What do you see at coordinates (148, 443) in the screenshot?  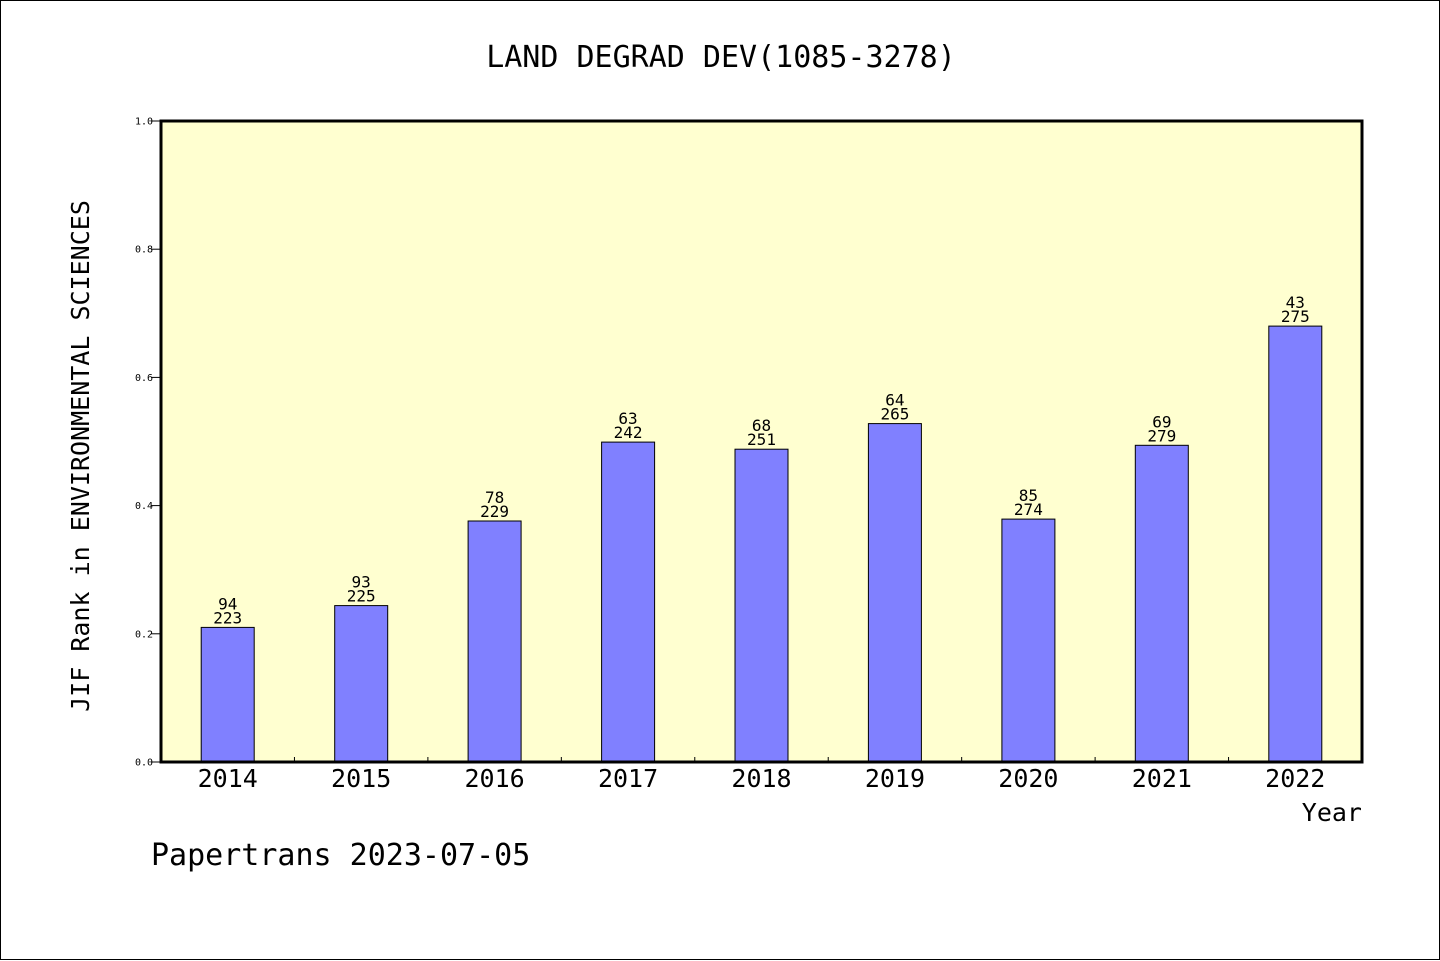 I see `y-axis-ticks: 0.0 0.2 0.4 0.6 0.8 1.0` at bounding box center [148, 443].